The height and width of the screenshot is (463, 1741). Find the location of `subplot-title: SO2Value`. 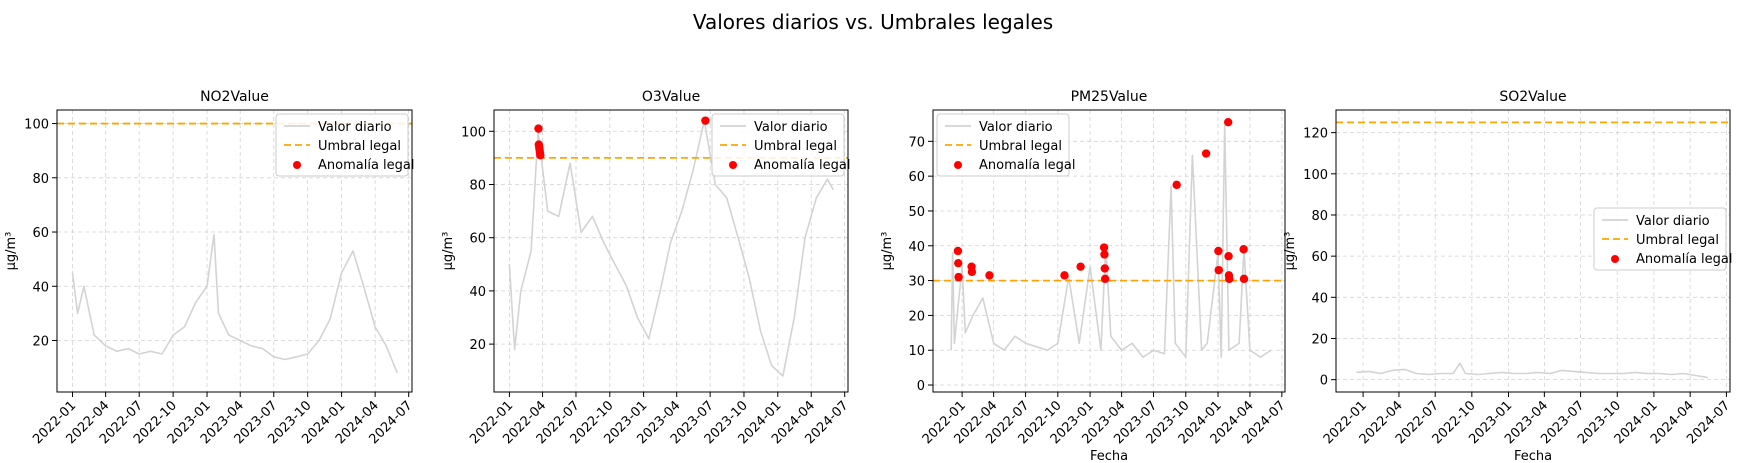

subplot-title: SO2Value is located at coordinates (1532, 97).